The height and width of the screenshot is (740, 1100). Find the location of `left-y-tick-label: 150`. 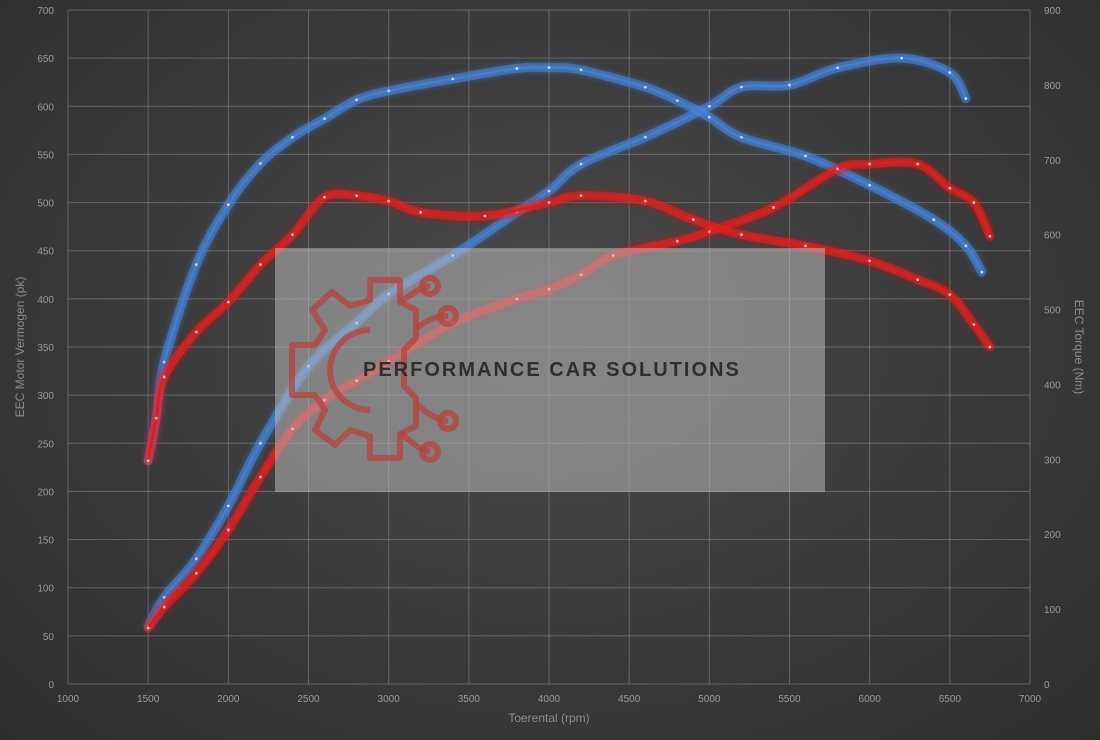

left-y-tick-label: 150 is located at coordinates (45, 541).